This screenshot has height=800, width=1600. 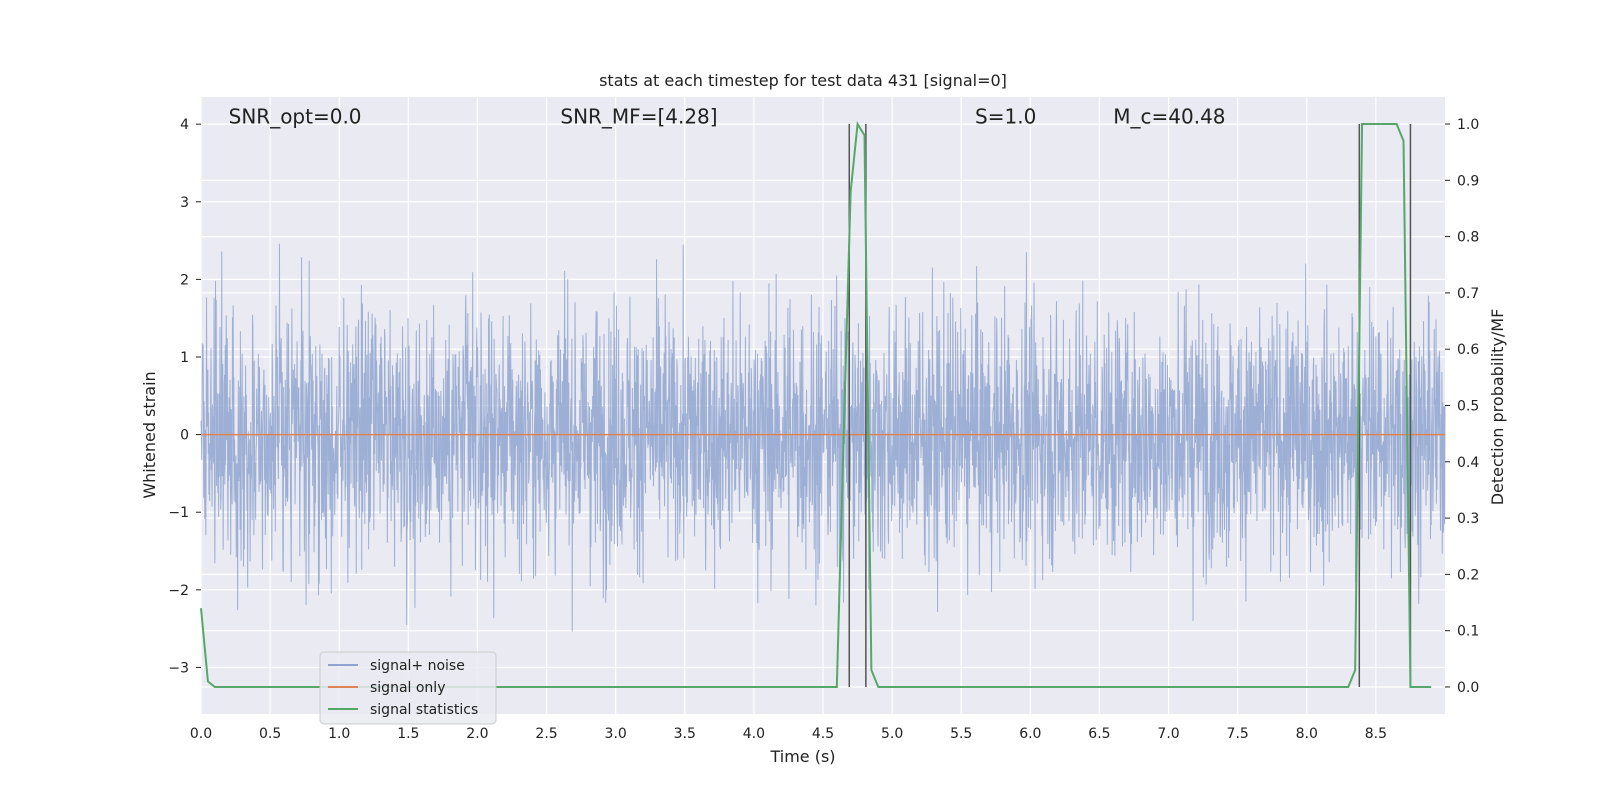 What do you see at coordinates (546, 734) in the screenshot?
I see `x-tick-label: 2.5` at bounding box center [546, 734].